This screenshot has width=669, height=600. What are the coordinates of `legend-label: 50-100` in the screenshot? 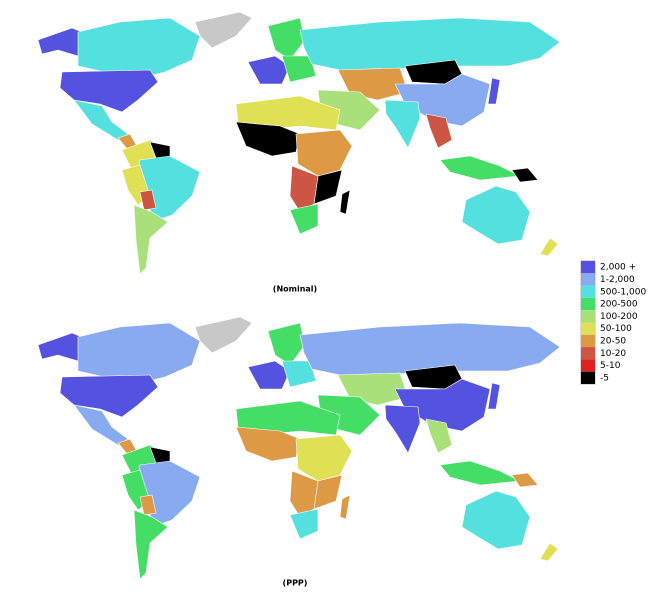 It's located at (616, 329).